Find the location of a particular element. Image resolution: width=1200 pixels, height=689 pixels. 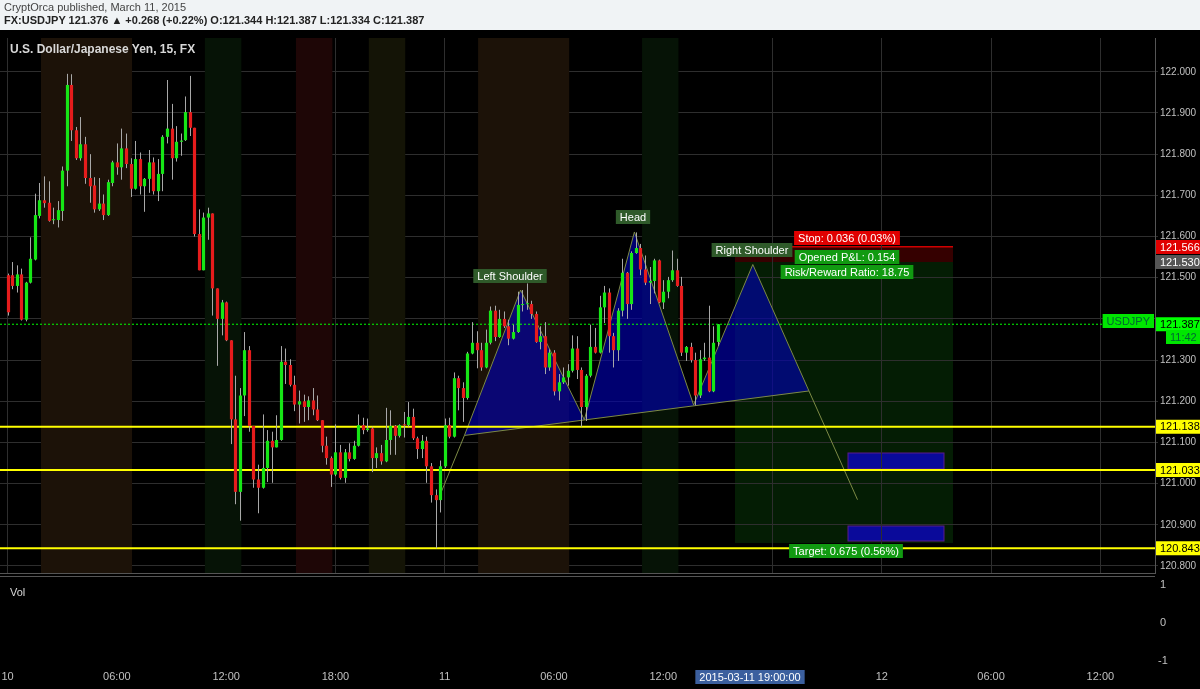

y-tick-label: 121.000 is located at coordinates (1178, 483).